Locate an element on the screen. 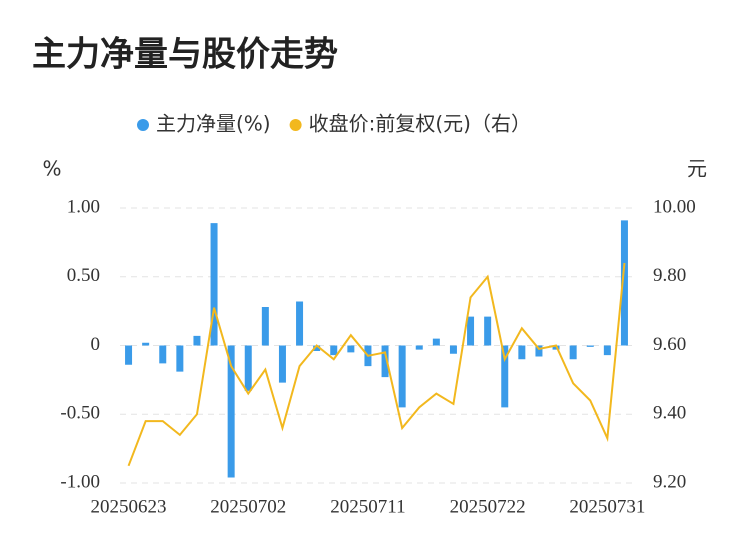  y2-tick-label: 10.00 is located at coordinates (674, 206).